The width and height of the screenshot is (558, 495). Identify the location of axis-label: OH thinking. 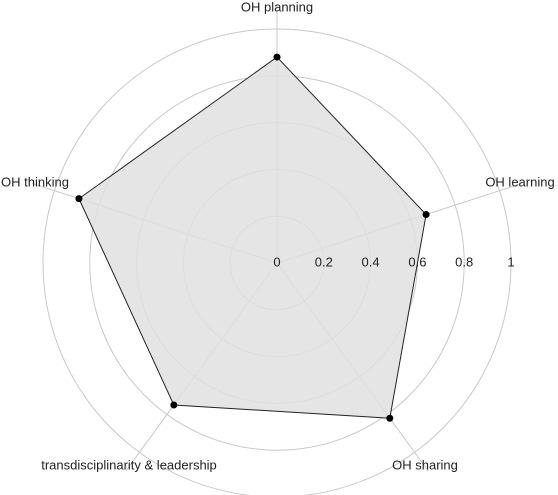
(35, 181).